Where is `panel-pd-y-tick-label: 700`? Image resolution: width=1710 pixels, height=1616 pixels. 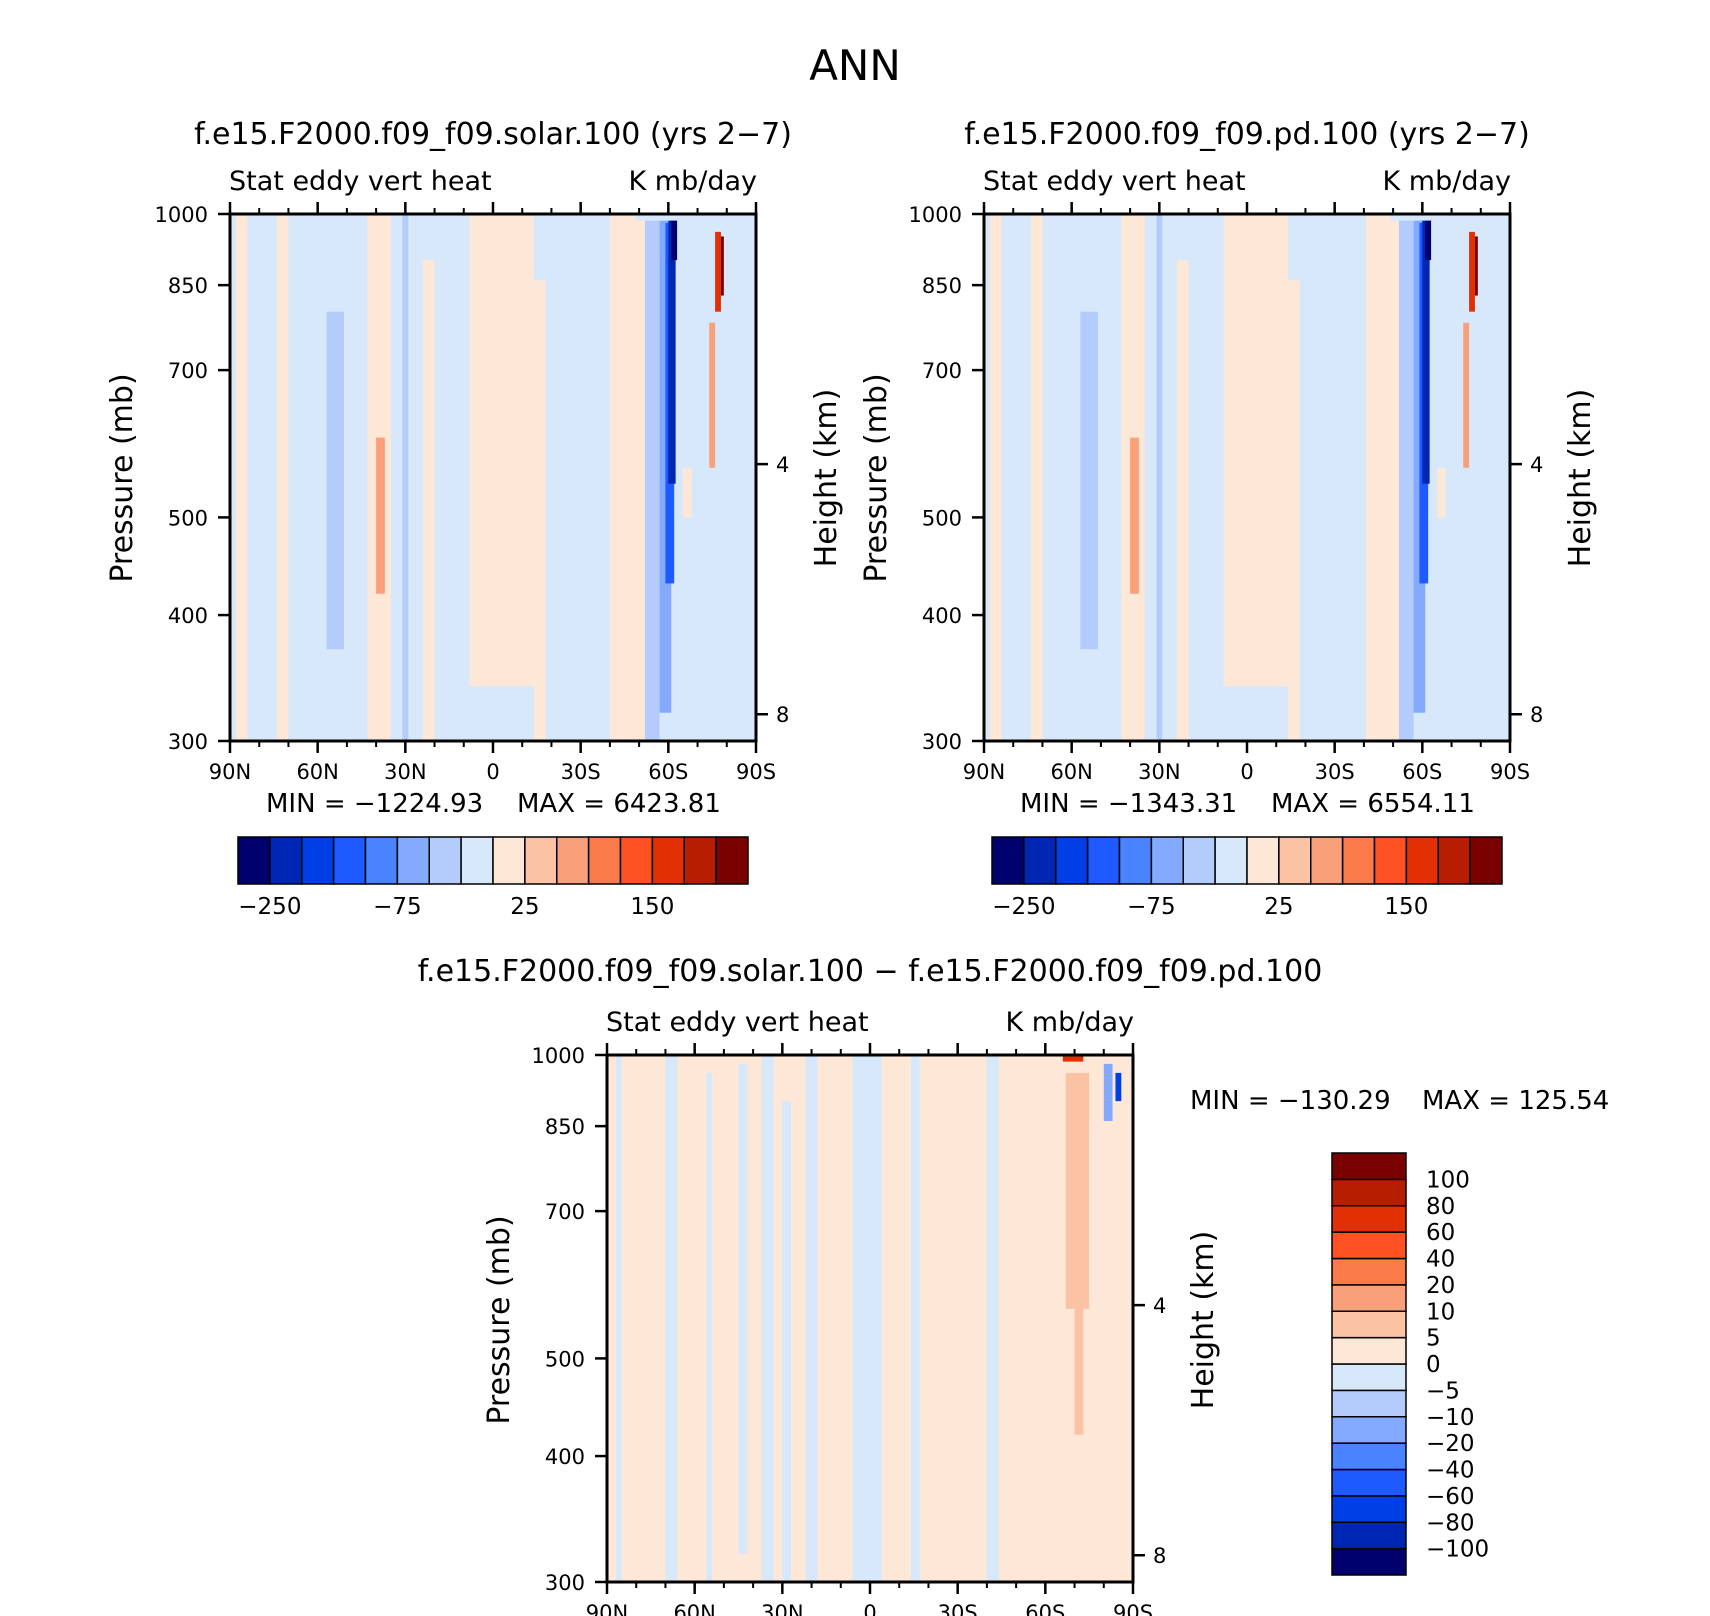
panel-pd-y-tick-label: 700 is located at coordinates (942, 371).